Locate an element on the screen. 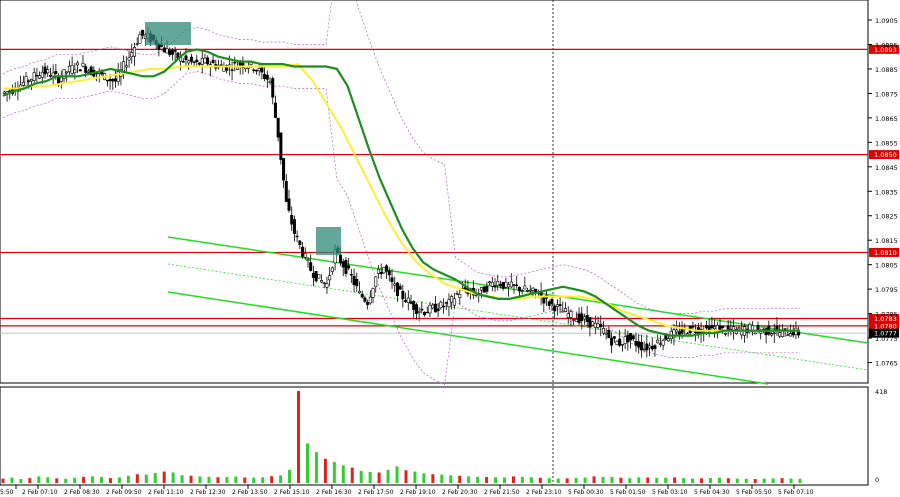  time-tick-label: 5 Feb 01:50 is located at coordinates (628, 492).